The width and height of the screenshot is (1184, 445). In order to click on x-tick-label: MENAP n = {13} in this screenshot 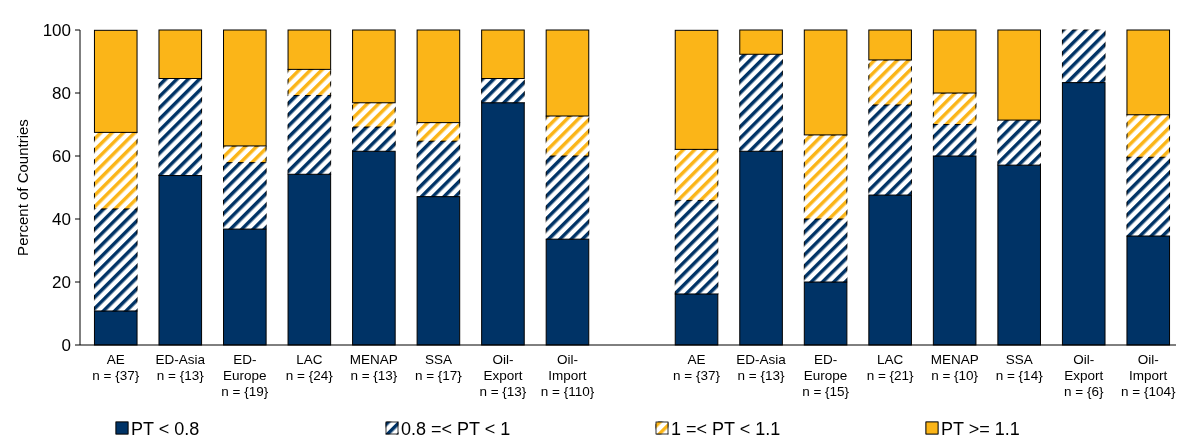, I will do `click(373, 367)`.